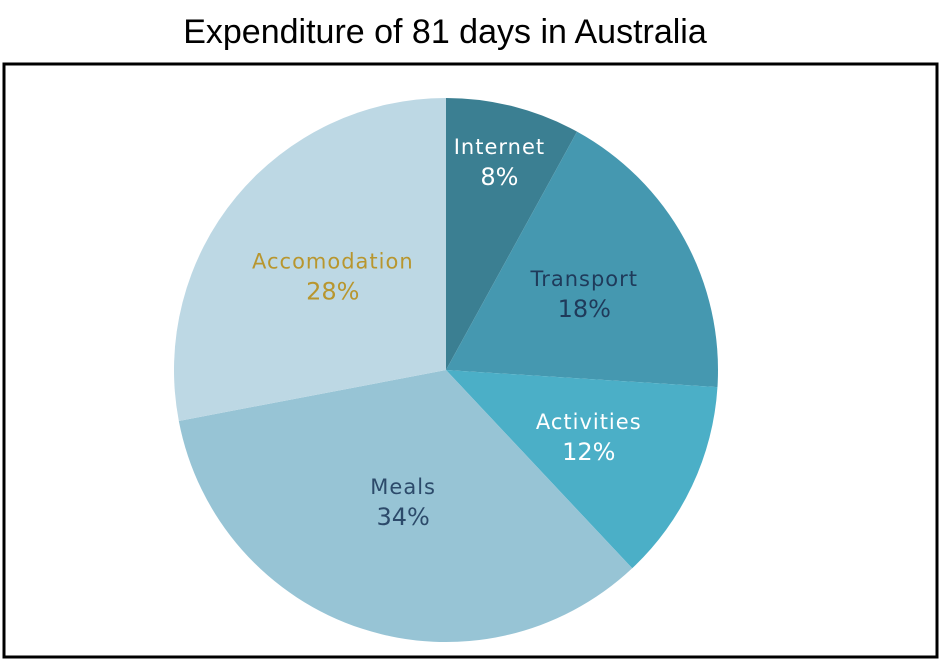 The width and height of the screenshot is (942, 668). Describe the element at coordinates (499, 147) in the screenshot. I see `slice-label: Internet` at that location.